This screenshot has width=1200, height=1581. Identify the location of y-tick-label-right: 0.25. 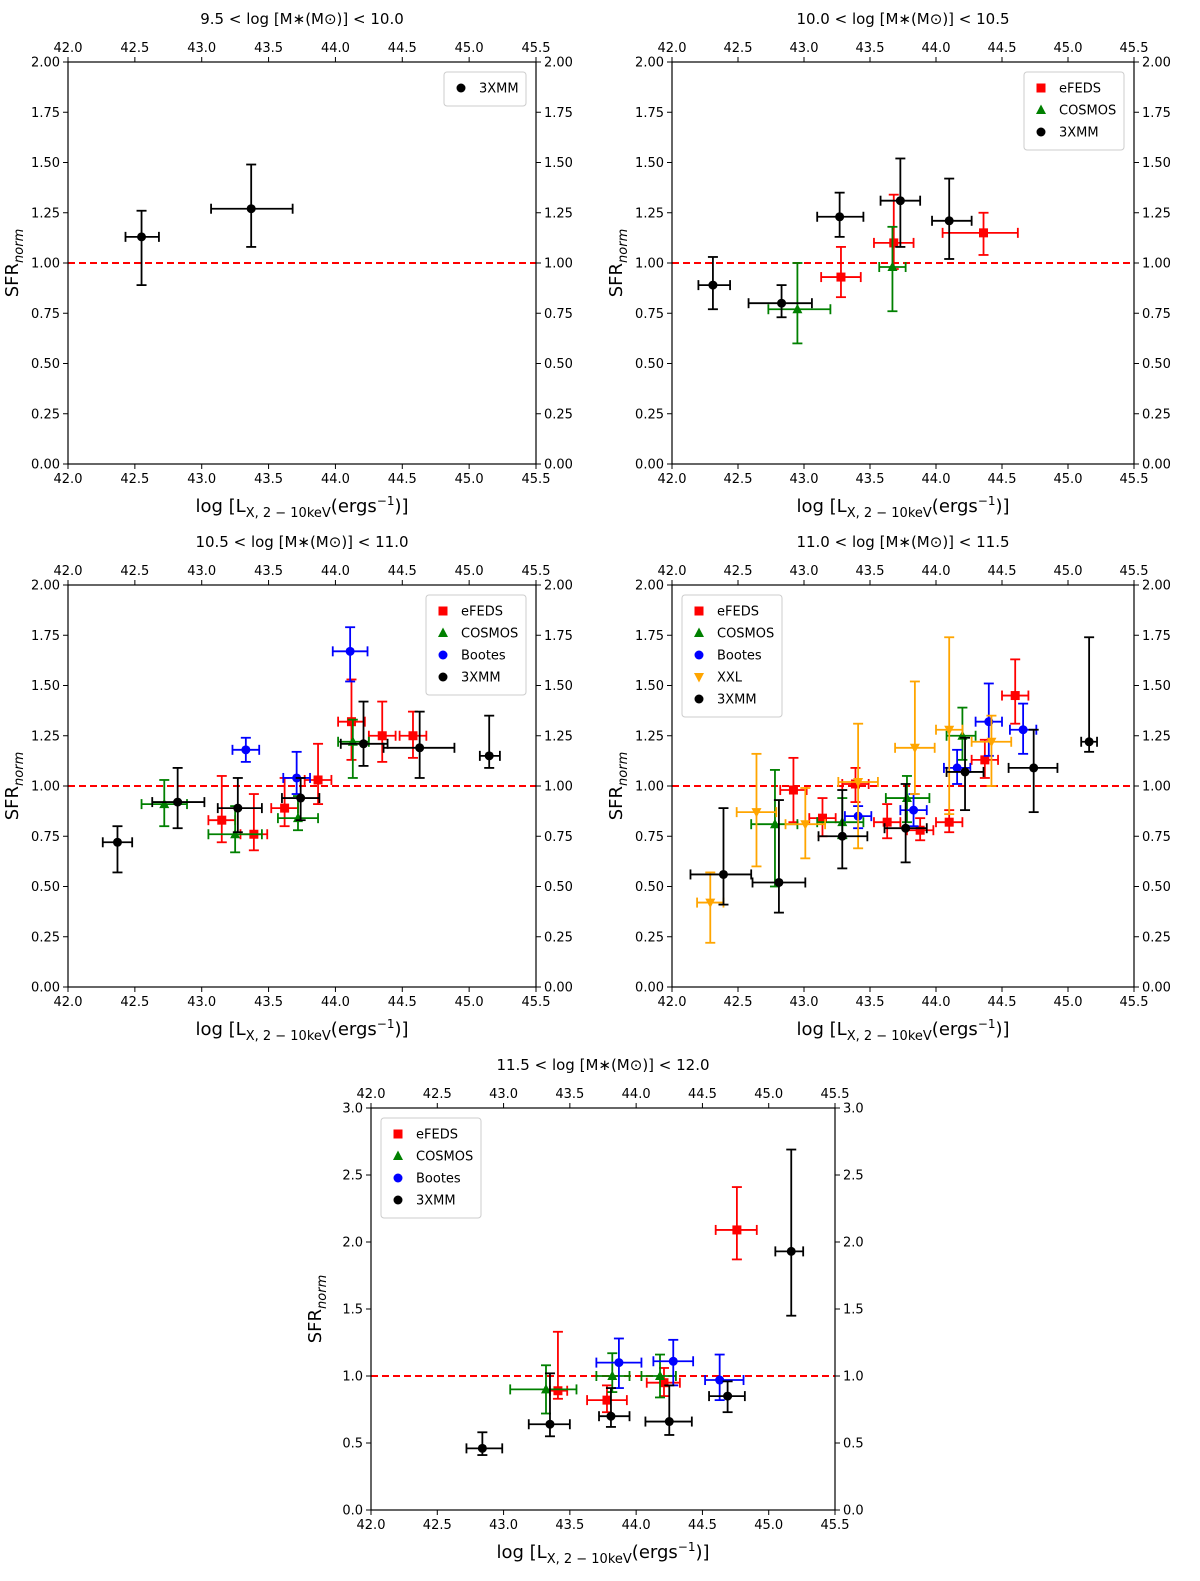
(558, 937).